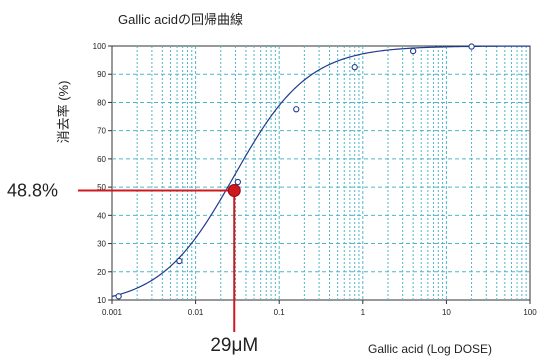  What do you see at coordinates (63, 112) in the screenshot?
I see `y-axis-label: 消去率 (%)` at bounding box center [63, 112].